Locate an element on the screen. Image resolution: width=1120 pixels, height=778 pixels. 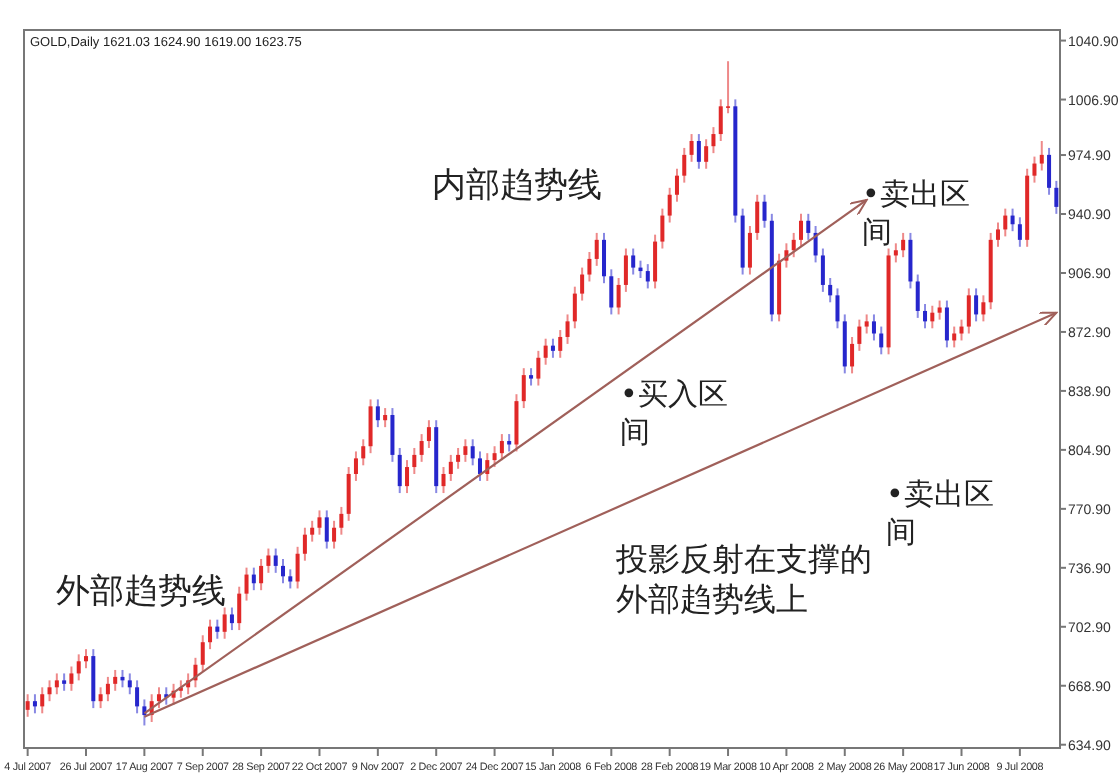
annotation: 内部趋势线 is located at coordinates (518, 187).